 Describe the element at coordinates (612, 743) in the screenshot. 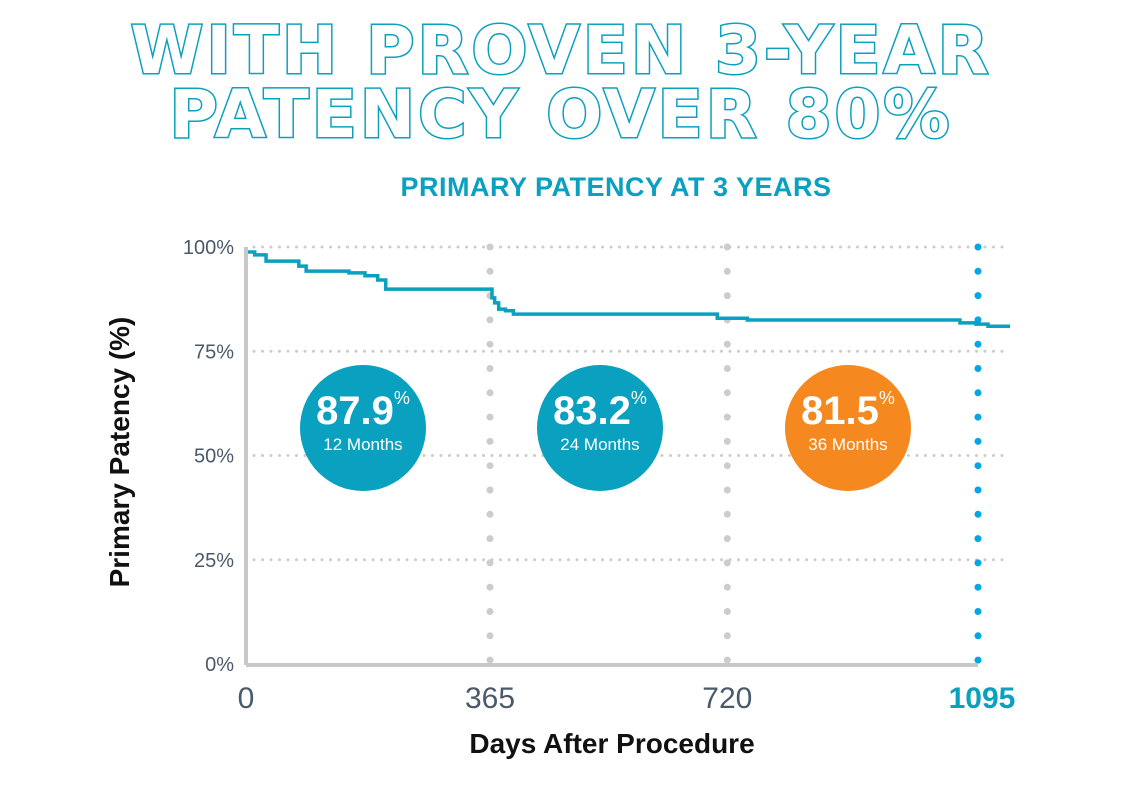

I see `x-axis-label: Days After Procedure` at that location.